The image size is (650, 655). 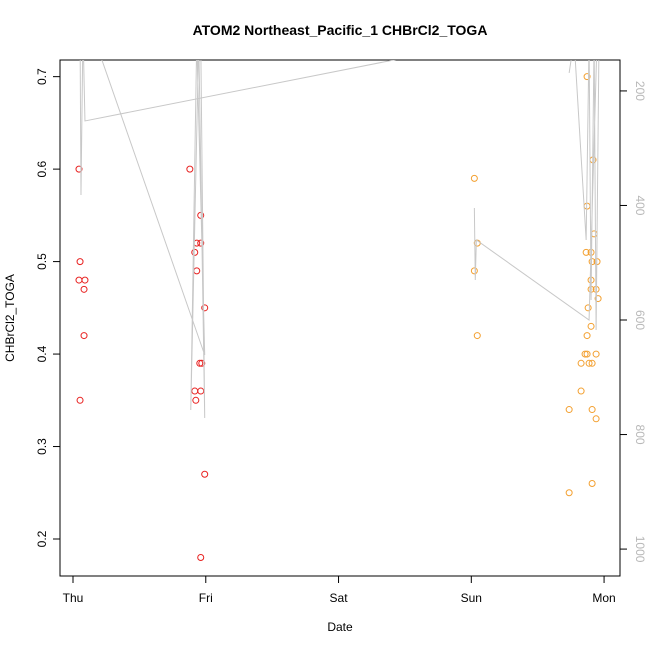 What do you see at coordinates (42, 538) in the screenshot?
I see `y-tick-label: 0.2` at bounding box center [42, 538].